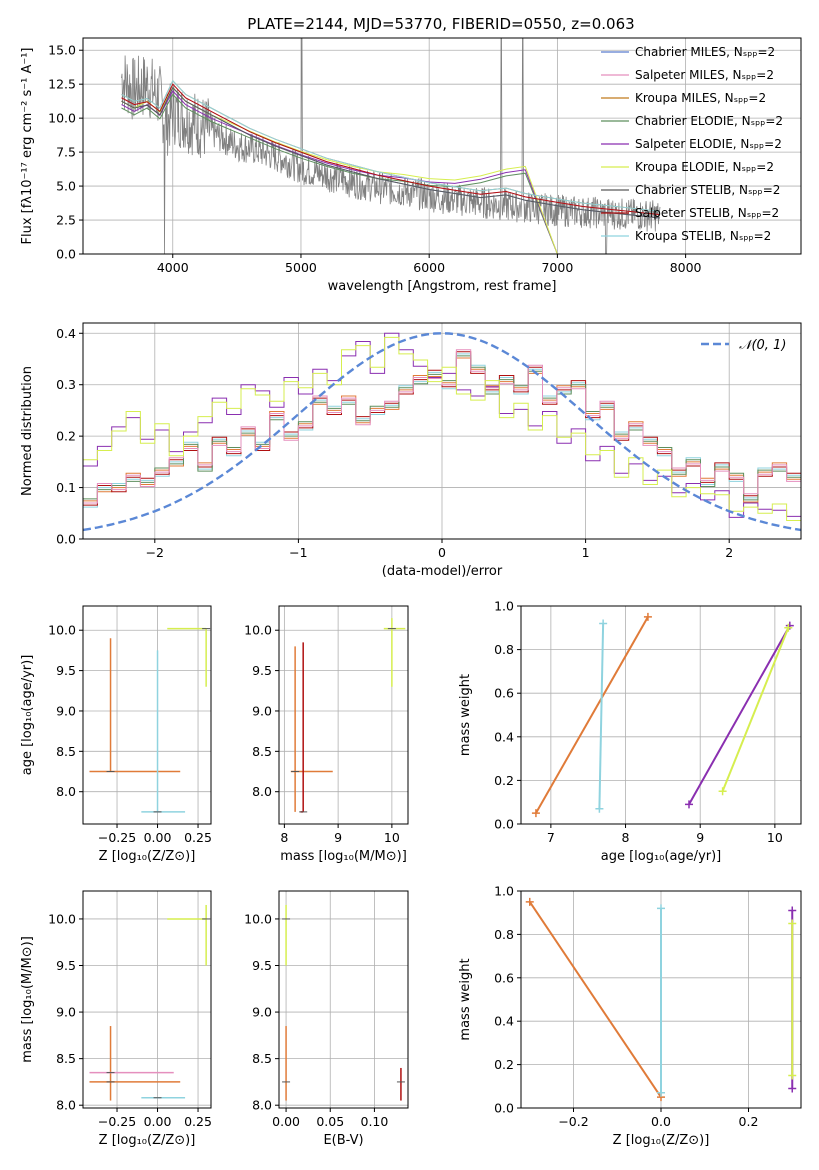 This screenshot has width=819, height=1170. Describe the element at coordinates (708, 144) in the screenshot. I see `legend-label: Salpeter ELODIE, Nₛₚₚ=2` at that location.